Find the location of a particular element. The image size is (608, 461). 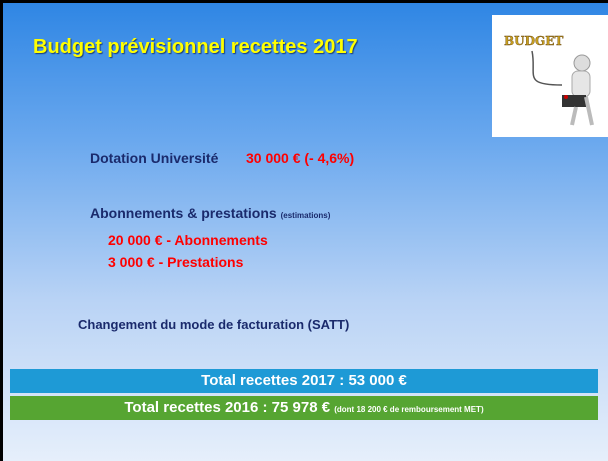

abonnements-label: Abonnements & prestations (estimations) is located at coordinates (210, 213).